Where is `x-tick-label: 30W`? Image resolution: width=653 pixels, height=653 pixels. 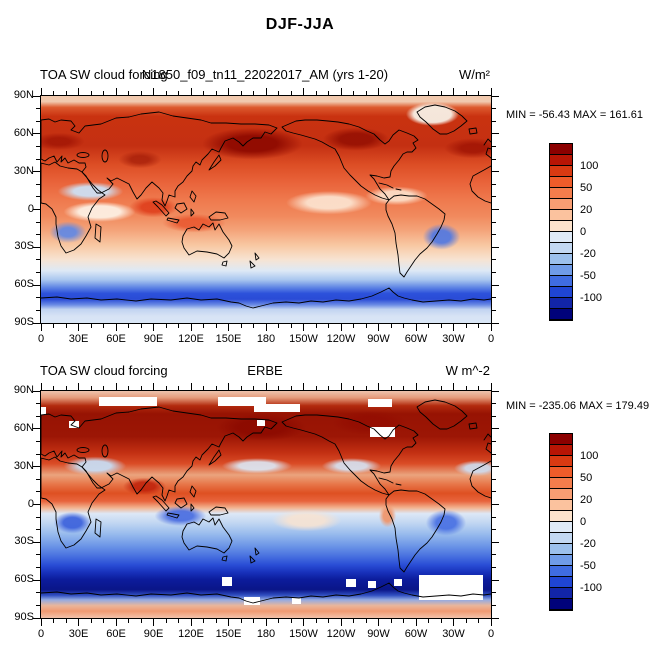
x-tick-label: 30W is located at coordinates (453, 634).